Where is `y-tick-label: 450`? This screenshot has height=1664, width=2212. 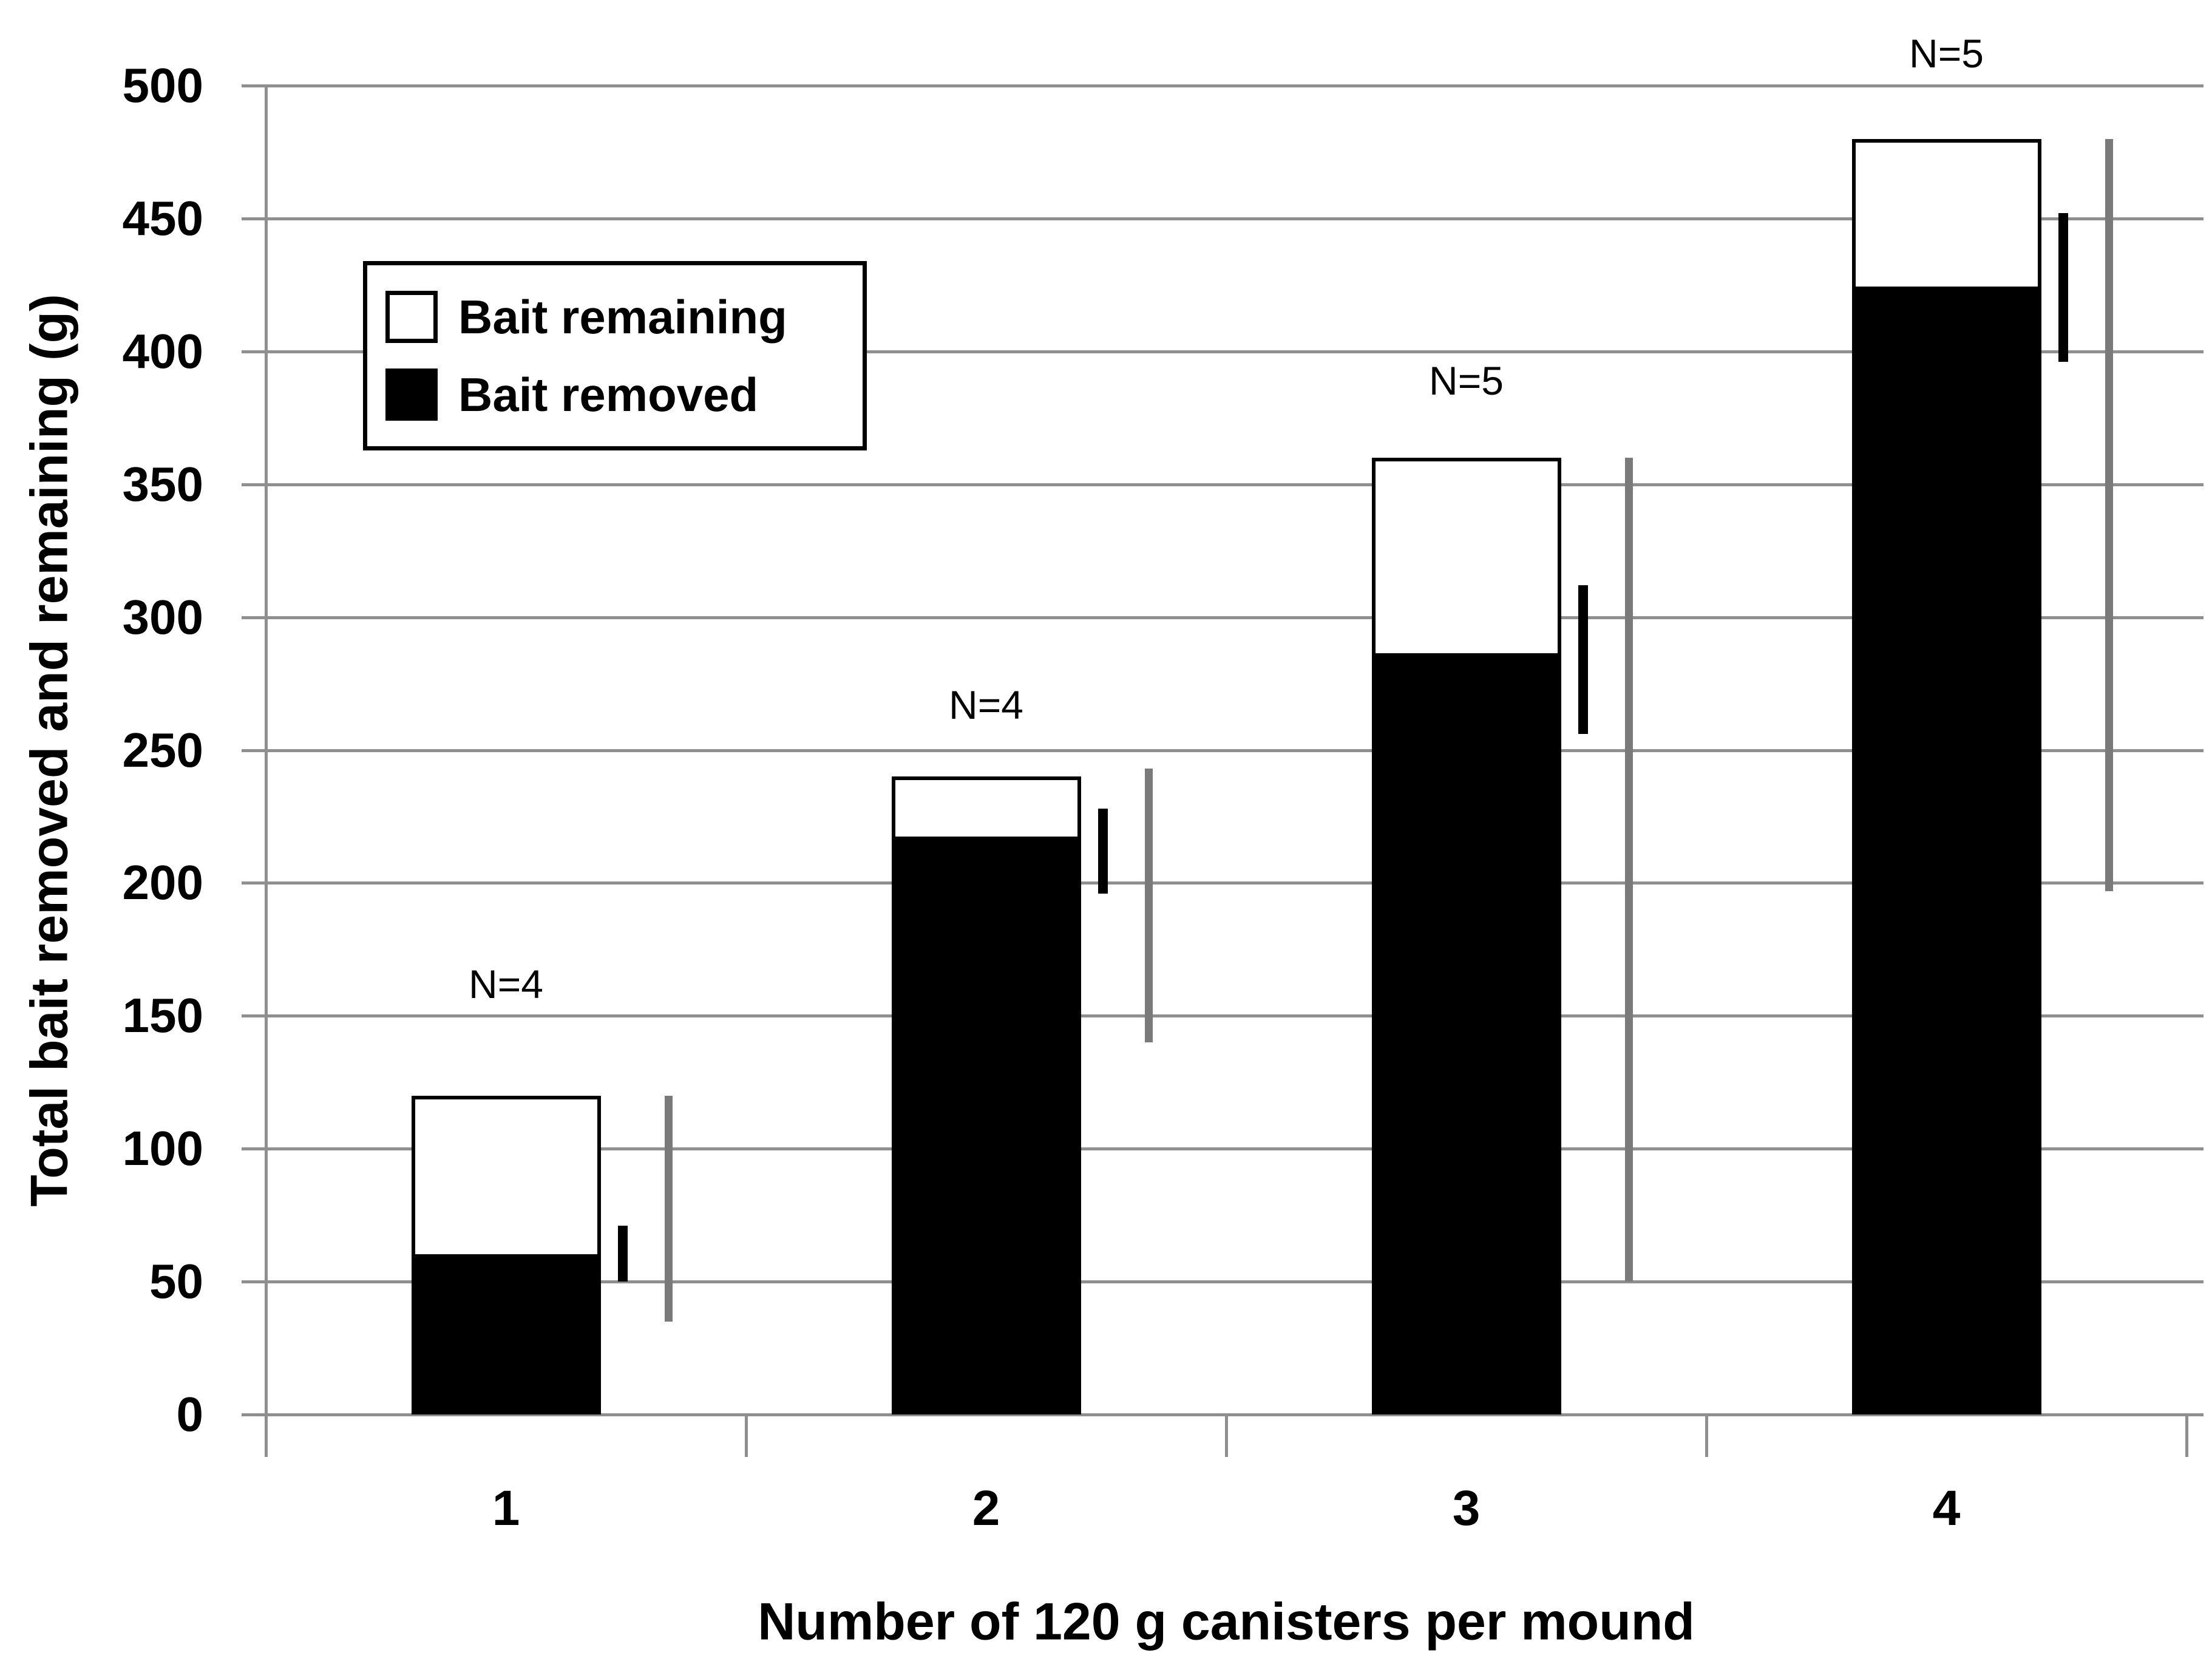
y-tick-label: 450 is located at coordinates (162, 218).